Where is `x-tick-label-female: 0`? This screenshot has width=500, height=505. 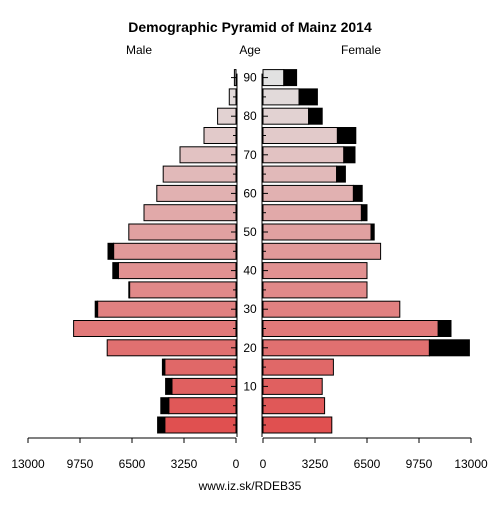
x-tick-label-female: 0 is located at coordinates (263, 464).